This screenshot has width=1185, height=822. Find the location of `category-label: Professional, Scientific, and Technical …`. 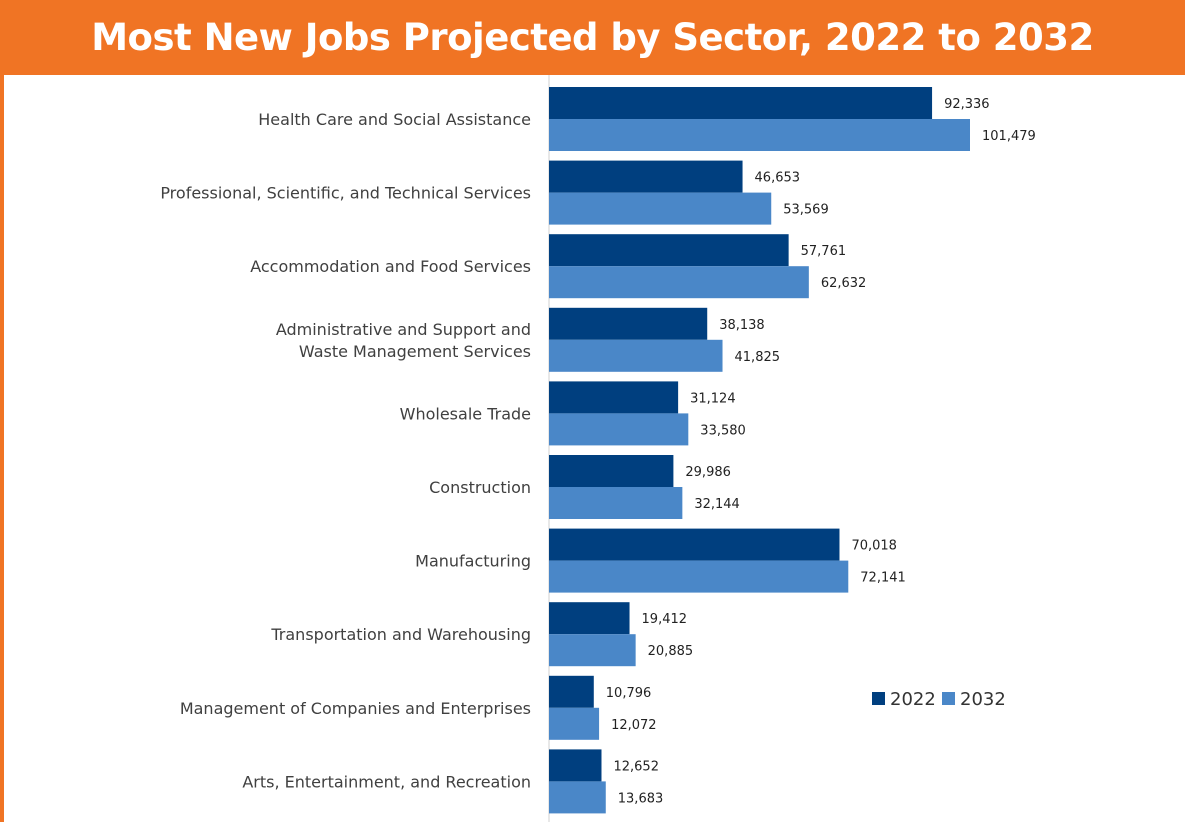

category-label: Professional, Scientific, and Technical … is located at coordinates (345, 193).